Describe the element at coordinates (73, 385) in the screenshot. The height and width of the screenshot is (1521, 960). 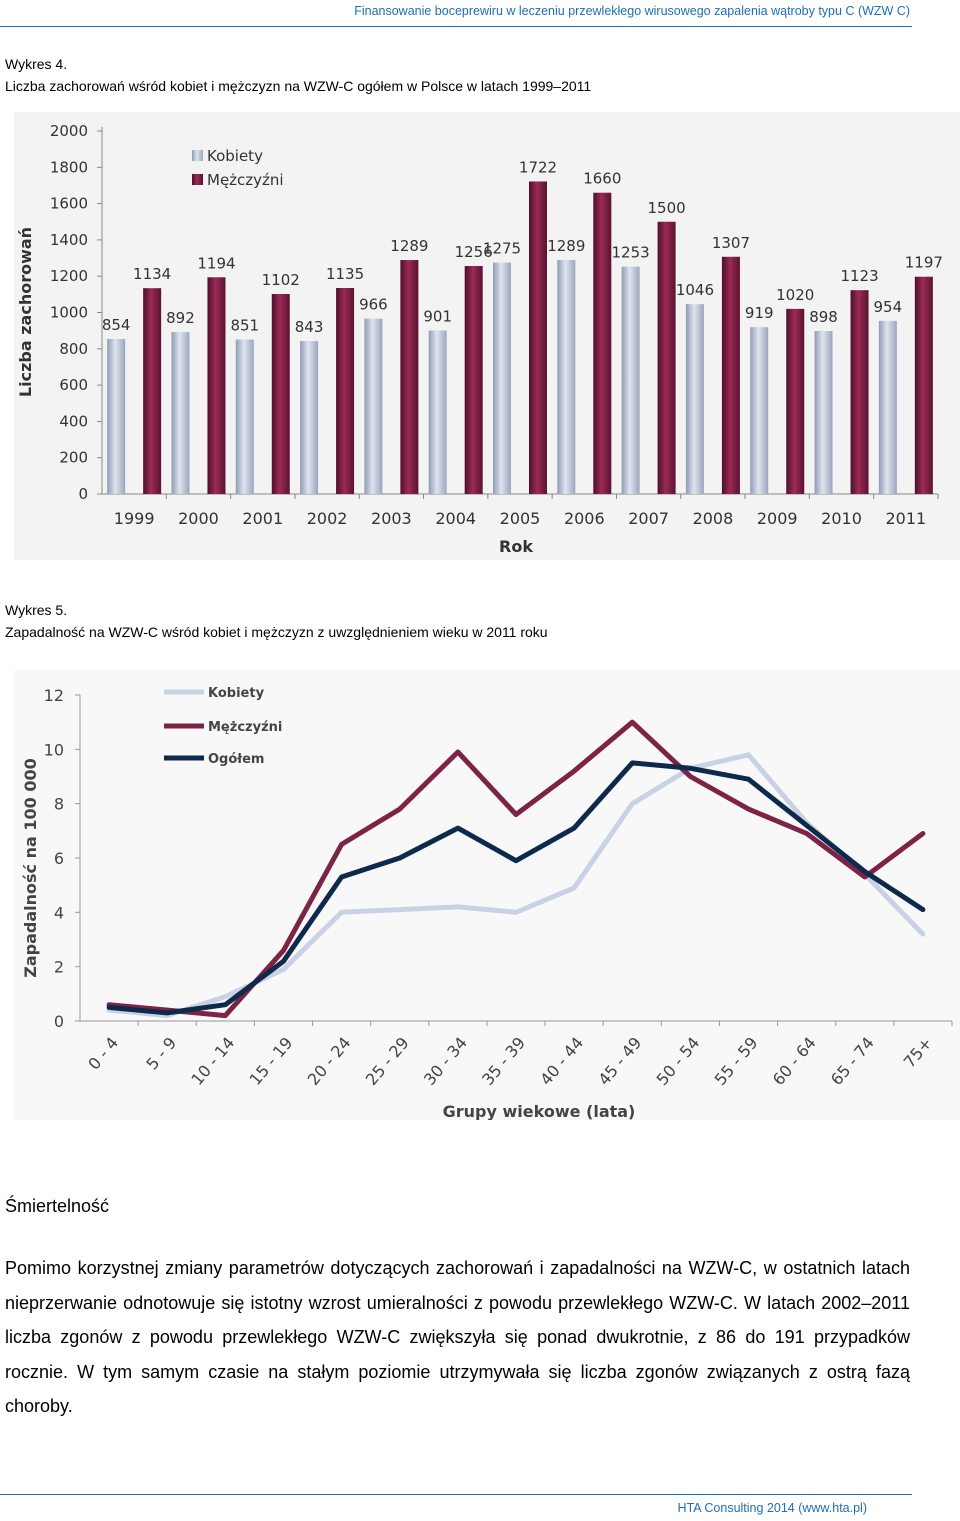
I see `chart1-y-tick-label: 600` at that location.